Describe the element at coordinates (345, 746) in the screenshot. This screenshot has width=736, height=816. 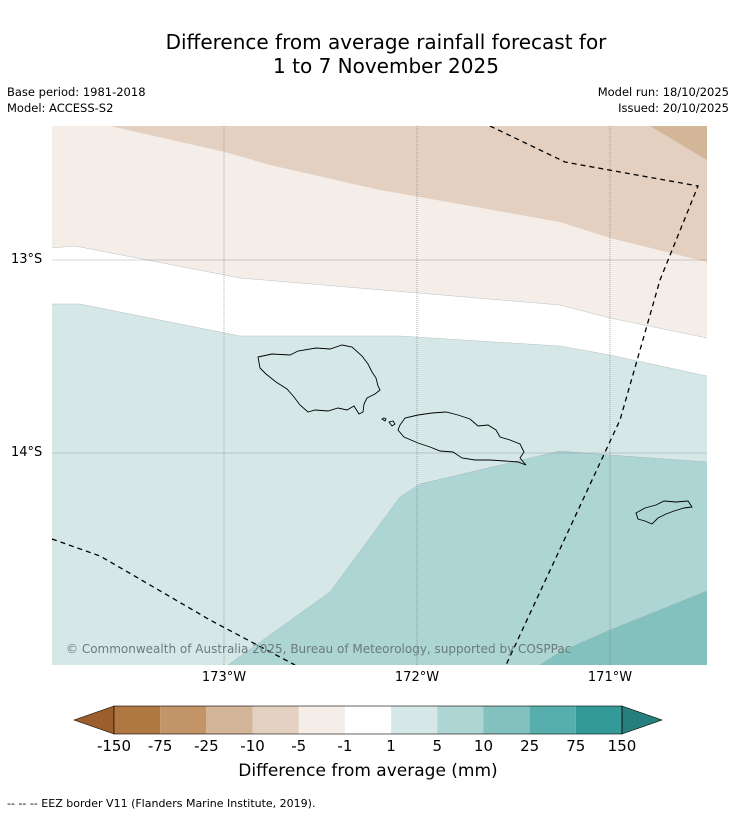
I see `colorbar-tick-label: -1` at that location.